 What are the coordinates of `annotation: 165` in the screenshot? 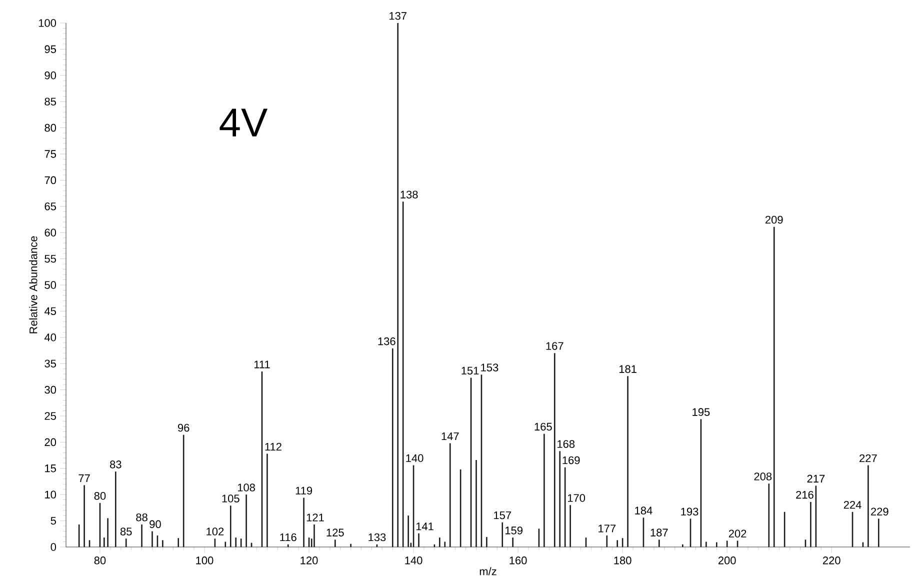 It's located at (543, 426).